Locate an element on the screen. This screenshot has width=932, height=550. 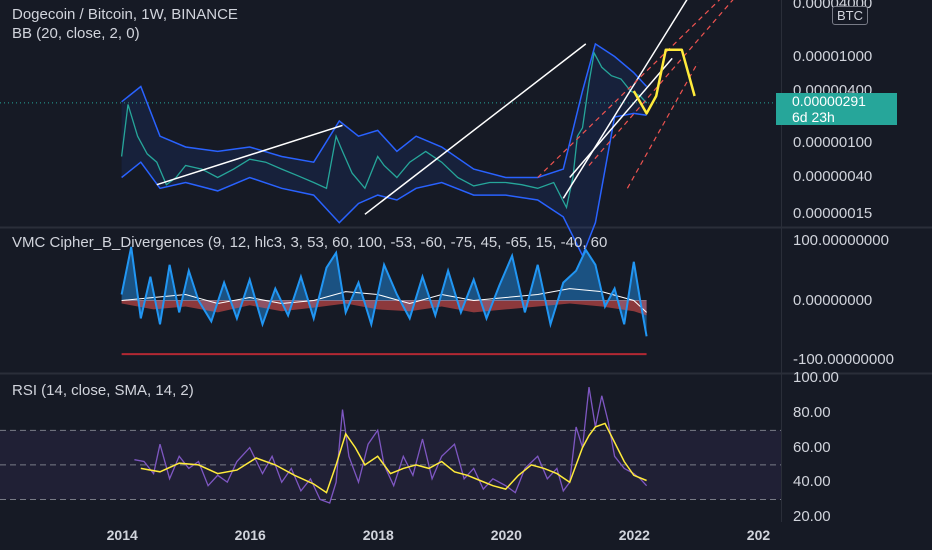
wt1-area is located at coordinates (384, 291).